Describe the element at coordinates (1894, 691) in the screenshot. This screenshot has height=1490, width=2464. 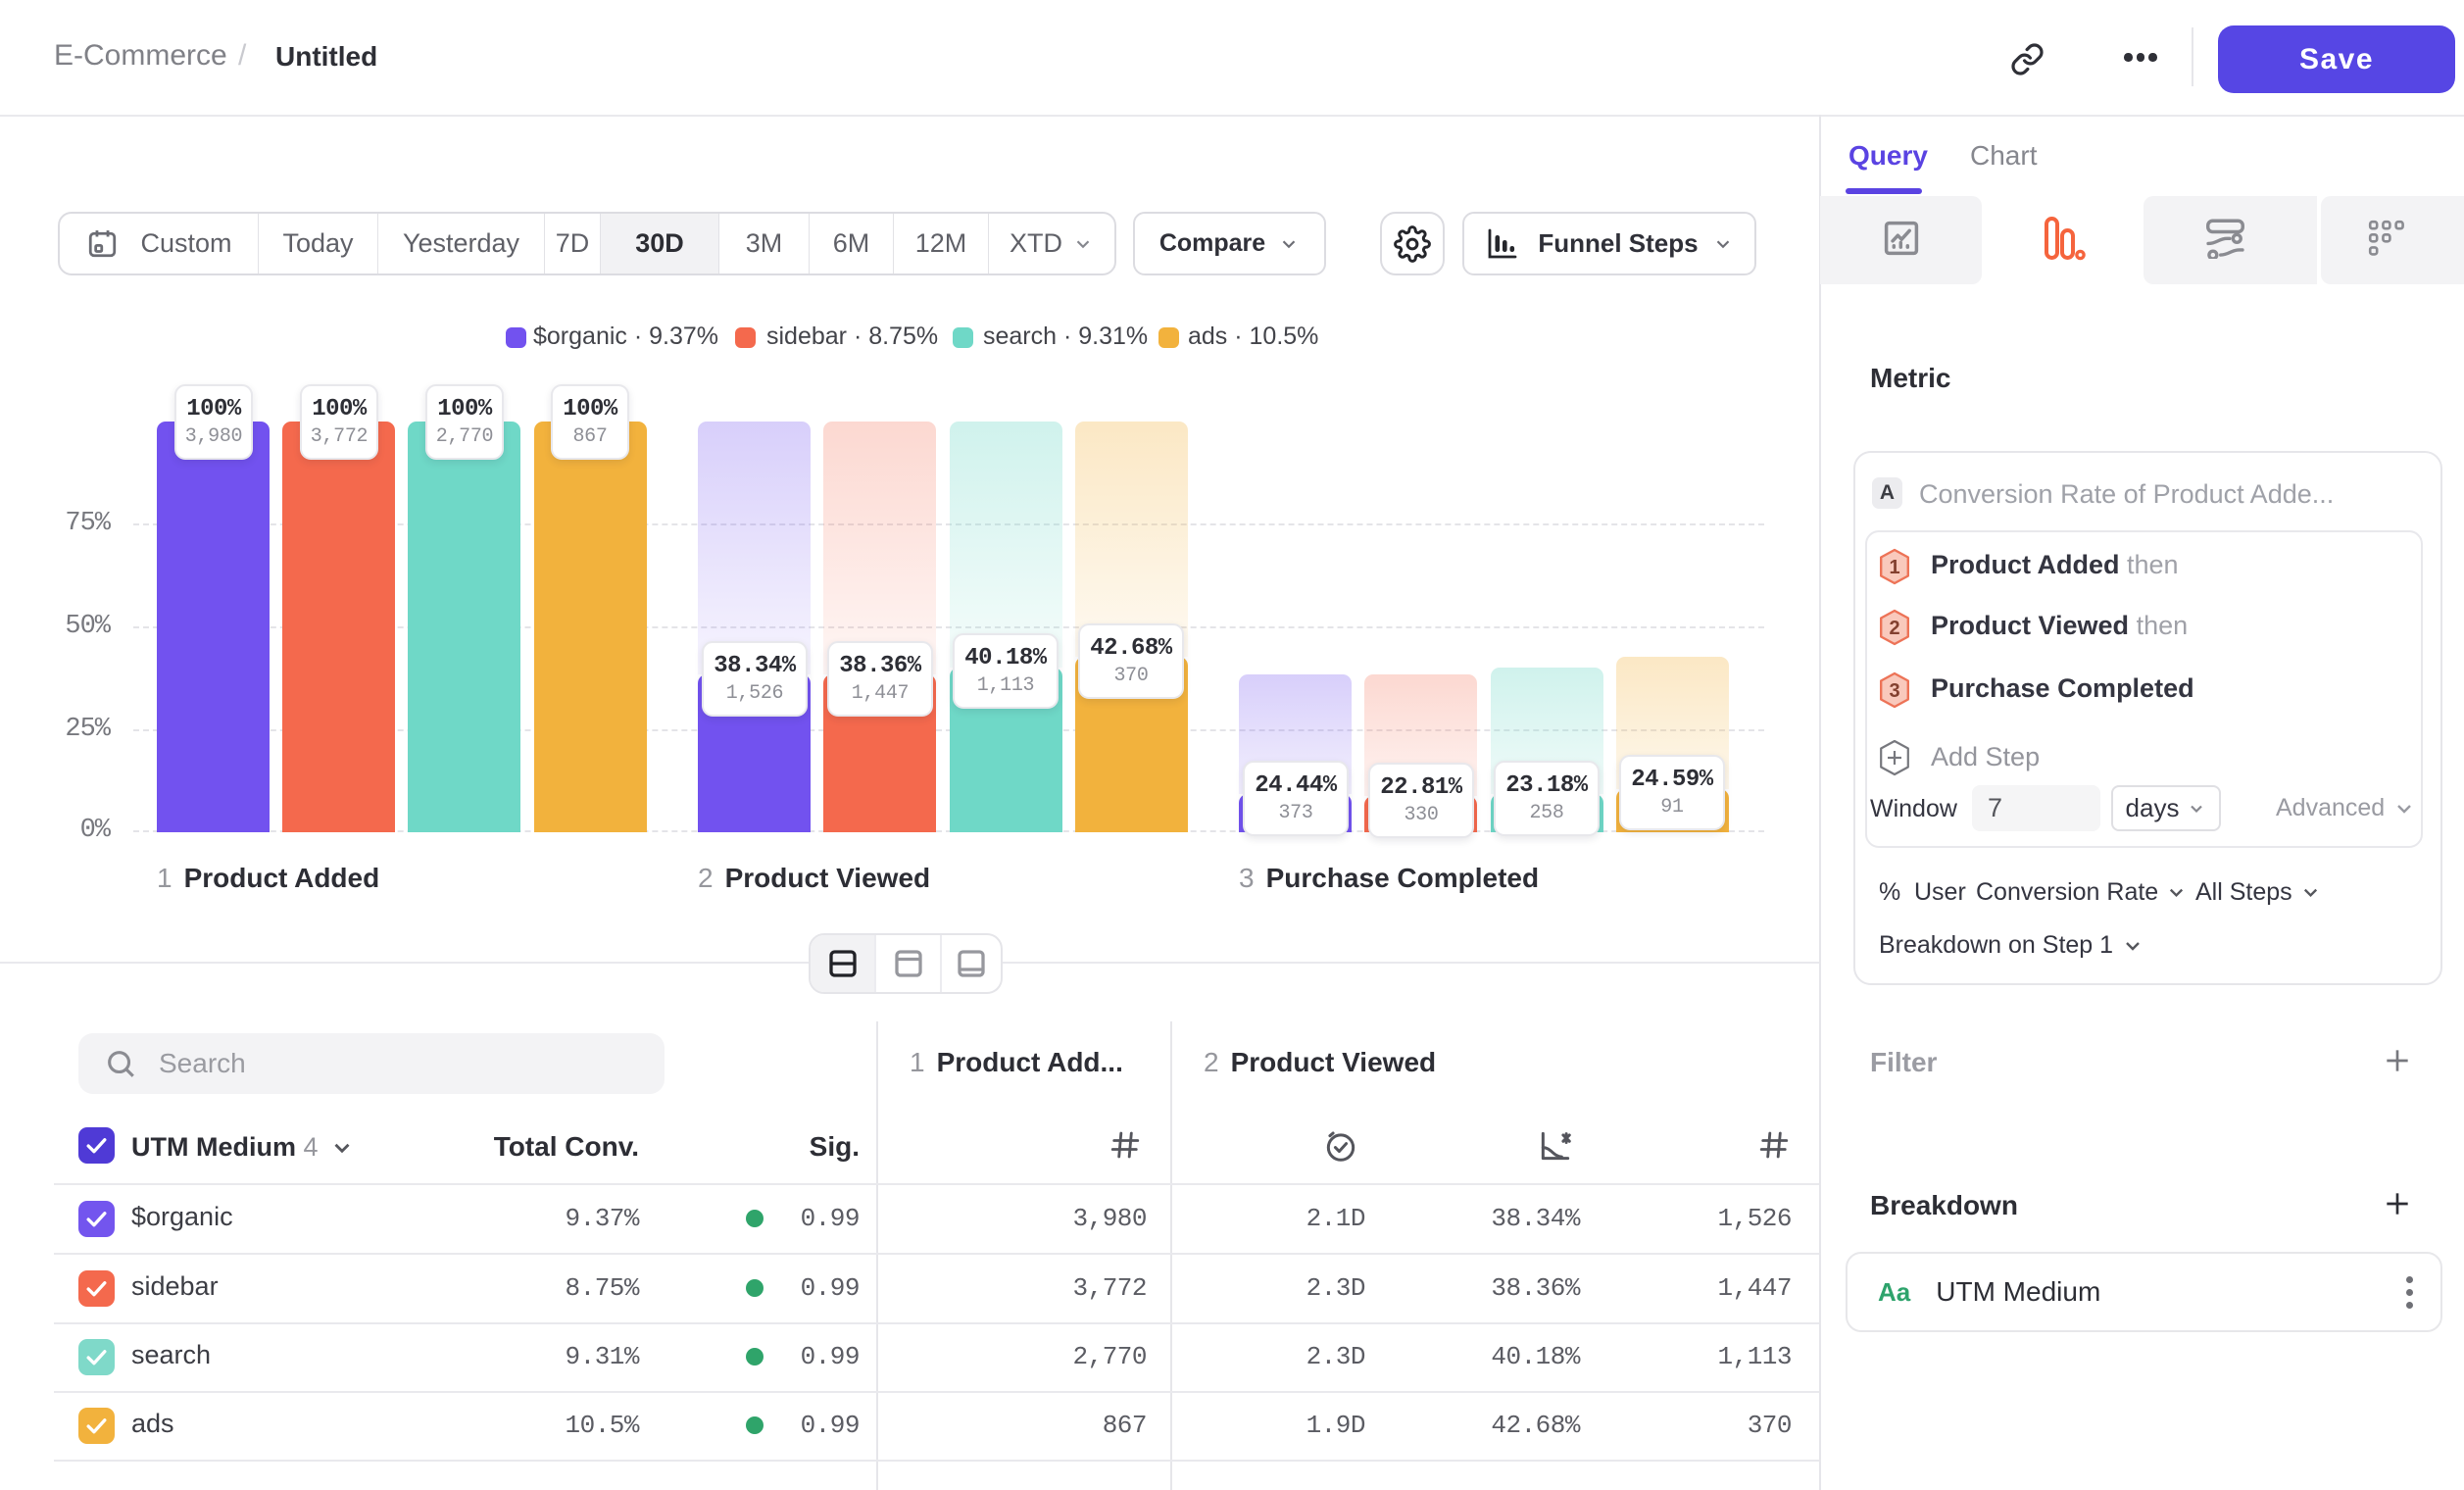
I see `svg-text: 3` at that location.